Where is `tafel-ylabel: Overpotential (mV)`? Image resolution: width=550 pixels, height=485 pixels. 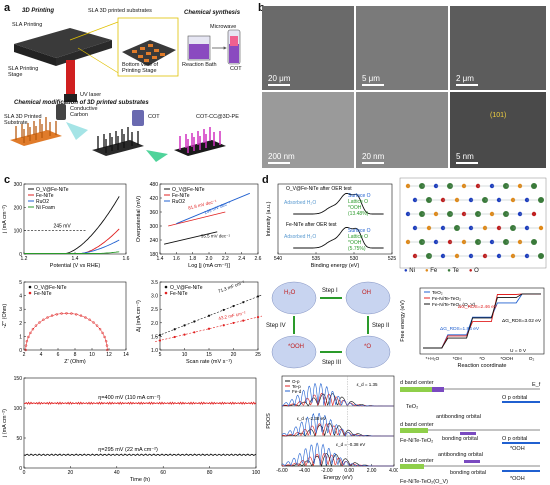 tafel-ylabel: Overpotential (mV) is located at coordinates (139, 219).